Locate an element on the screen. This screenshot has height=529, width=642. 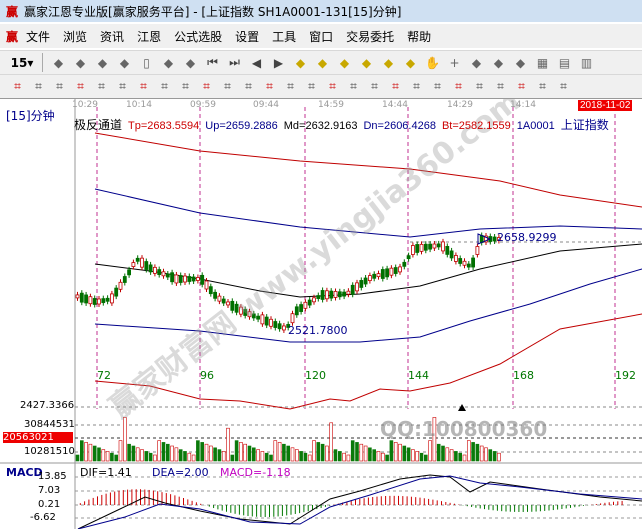
prev-icon: ◀ is located at coordinates (256, 62).